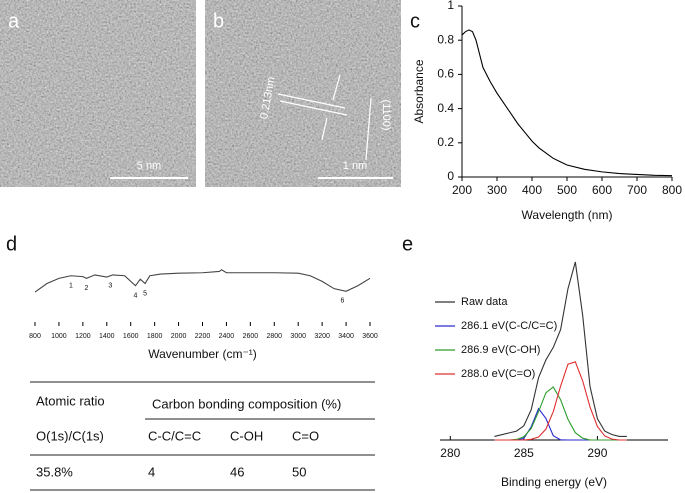 The height and width of the screenshot is (493, 685). Describe the element at coordinates (322, 336) in the screenshot. I see `x-tick-label: 3200` at that location.